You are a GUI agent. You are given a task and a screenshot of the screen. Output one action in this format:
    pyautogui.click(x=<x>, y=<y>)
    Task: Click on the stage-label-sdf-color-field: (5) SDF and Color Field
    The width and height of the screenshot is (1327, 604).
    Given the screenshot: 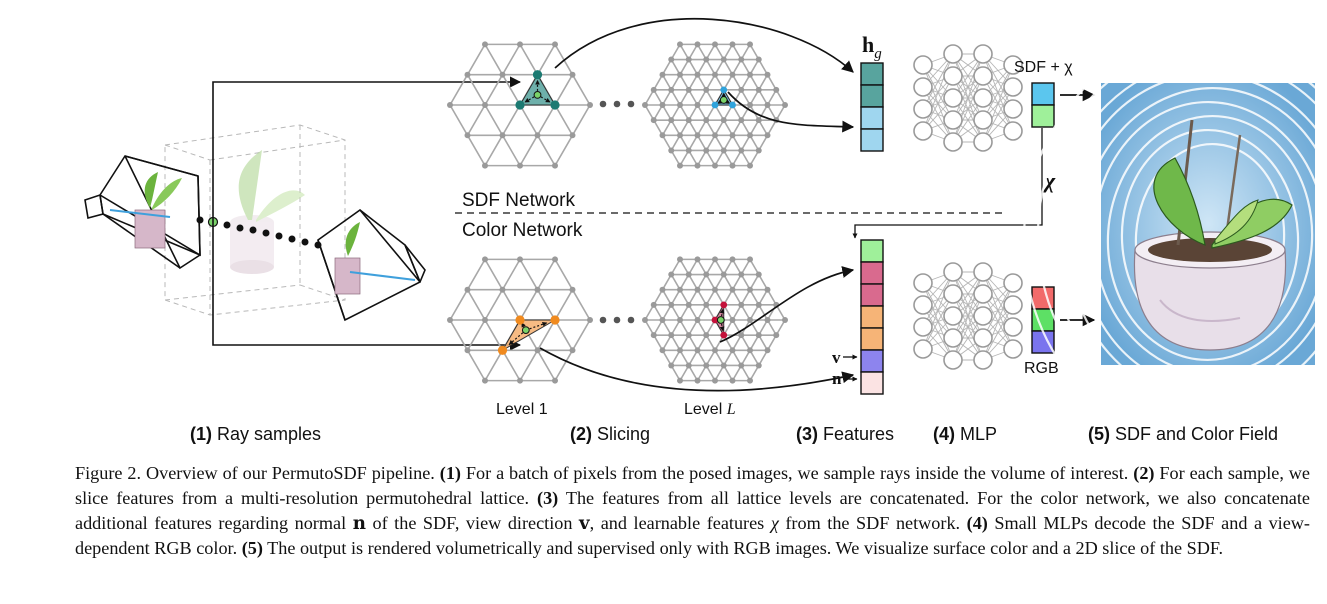 What is the action you would take?
    pyautogui.click(x=1183, y=434)
    